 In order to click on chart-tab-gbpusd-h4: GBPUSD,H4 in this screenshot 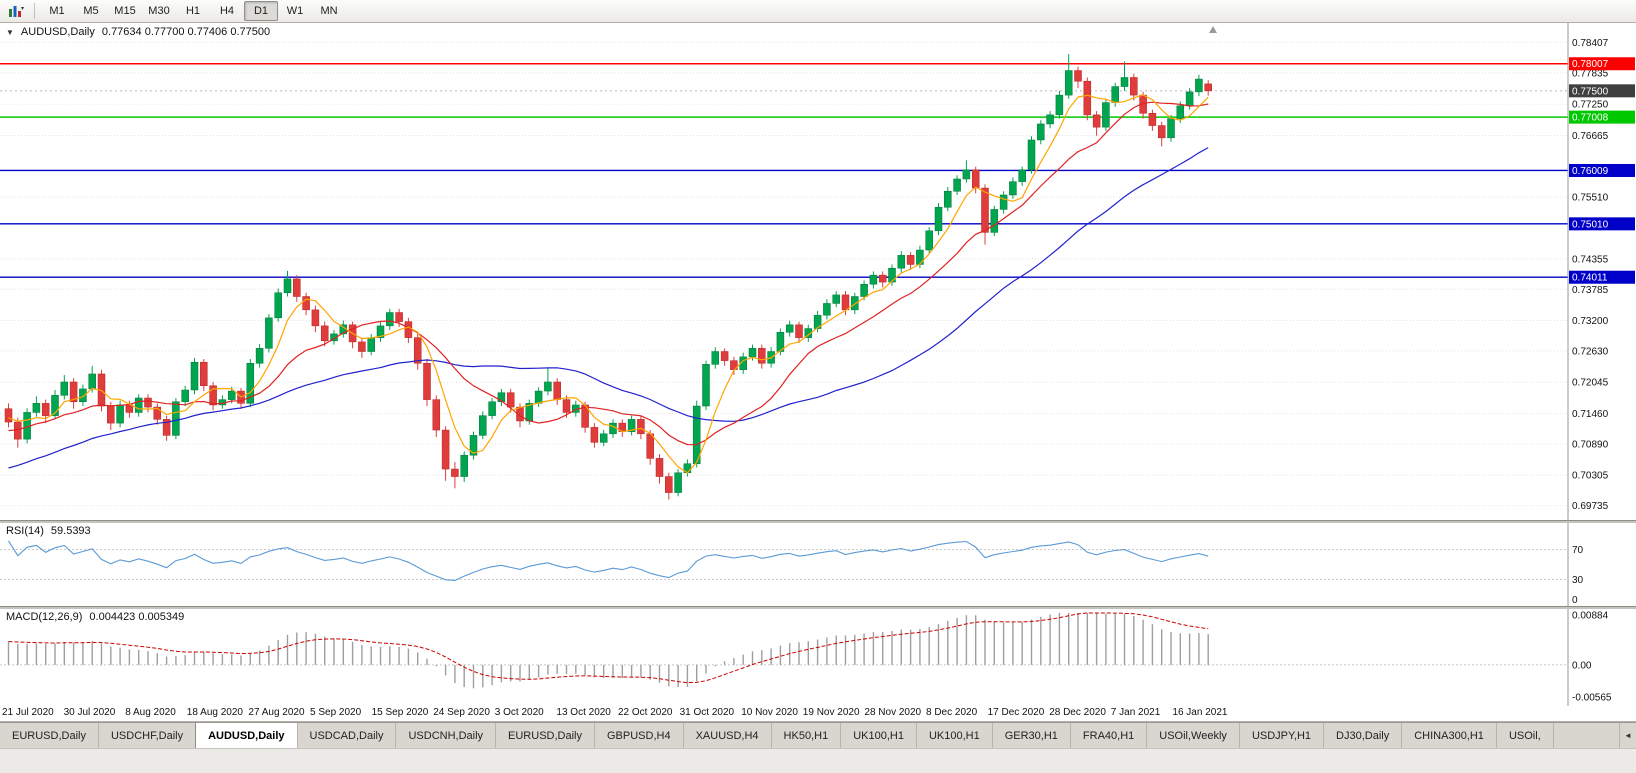, I will do `click(639, 735)`.